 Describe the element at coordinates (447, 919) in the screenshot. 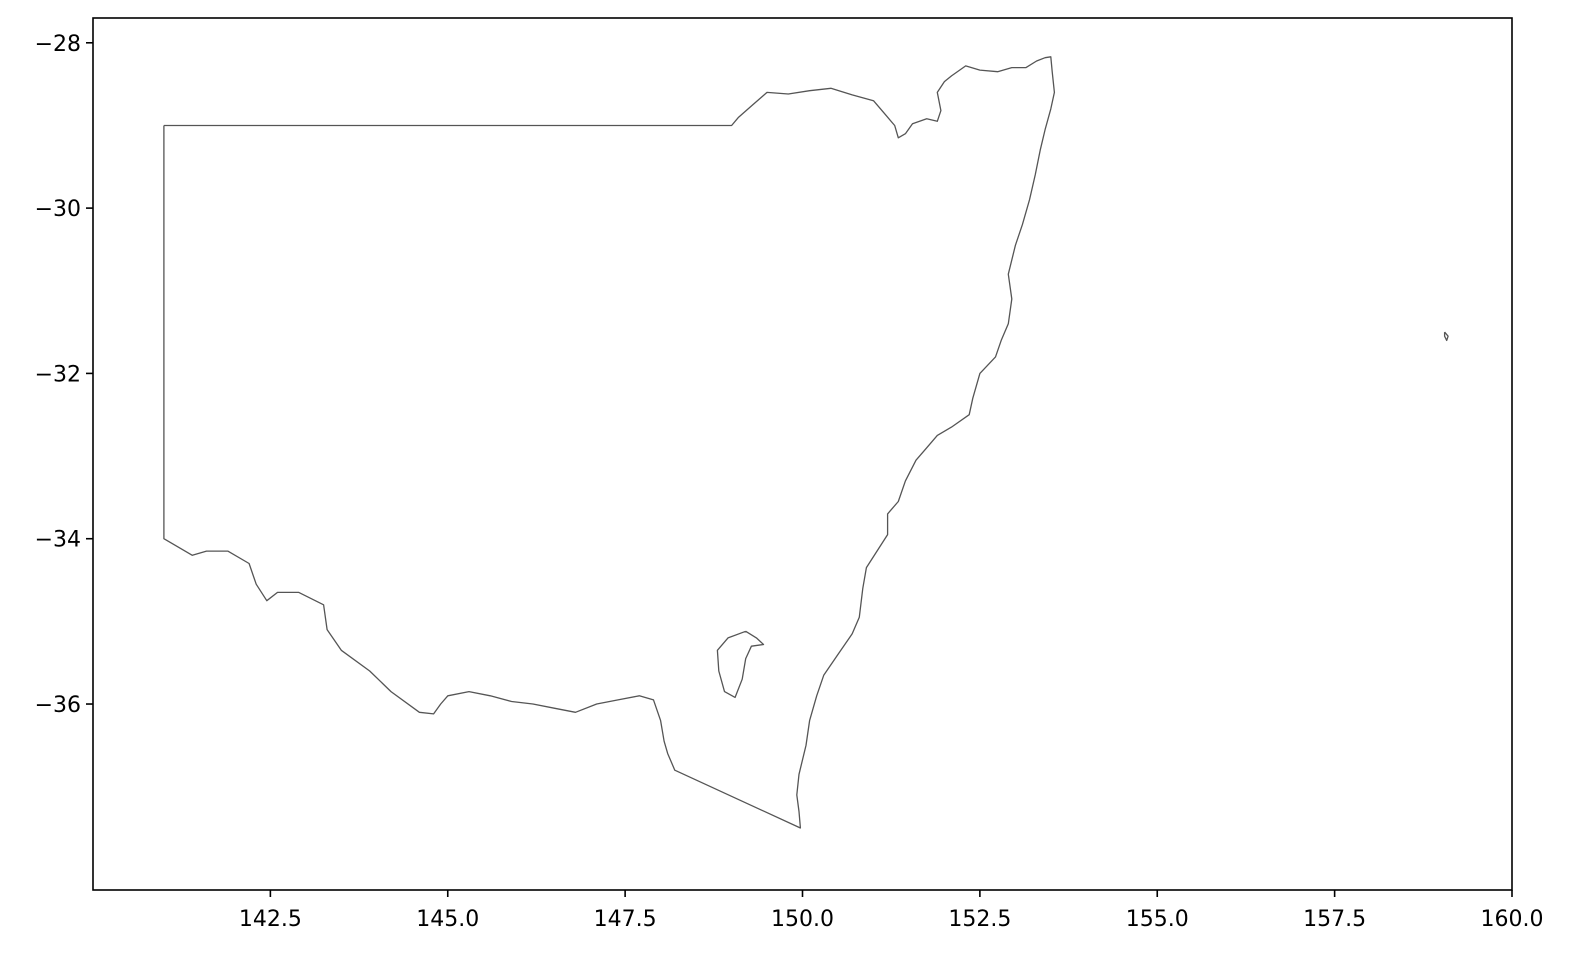

I see `x-tick-label: 145.0` at that location.